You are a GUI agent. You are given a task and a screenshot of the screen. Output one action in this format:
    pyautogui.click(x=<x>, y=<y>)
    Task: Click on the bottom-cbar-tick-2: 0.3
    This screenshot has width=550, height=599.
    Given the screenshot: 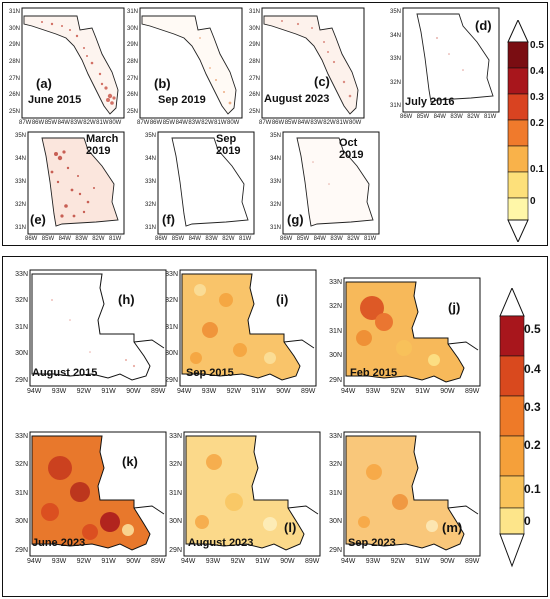 What is the action you would take?
    pyautogui.click(x=532, y=407)
    